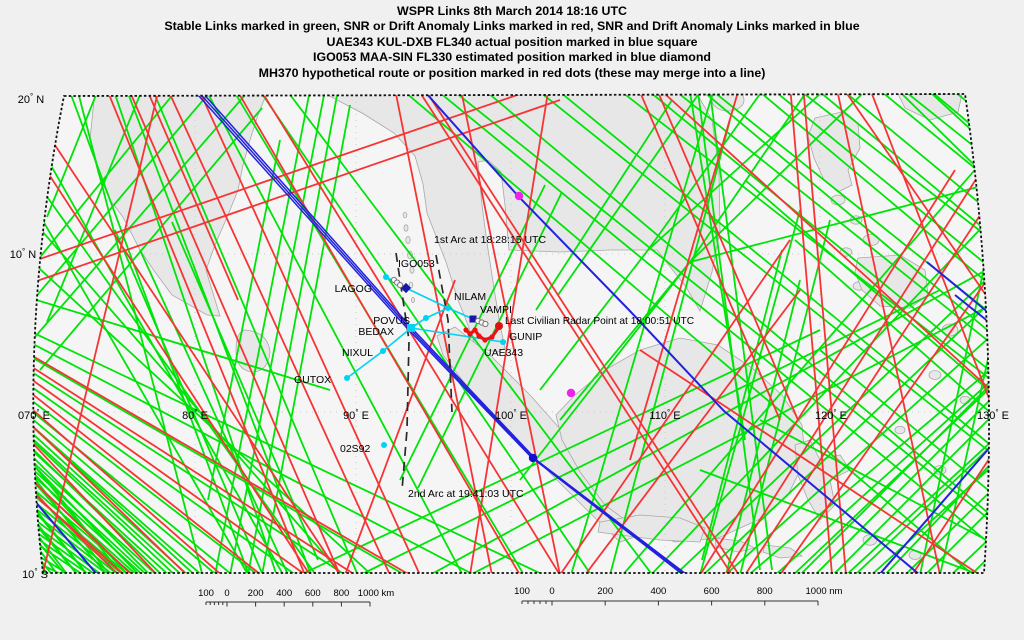 The height and width of the screenshot is (640, 1024). What do you see at coordinates (353, 289) in the screenshot?
I see `svg-text: LAGOG` at bounding box center [353, 289].